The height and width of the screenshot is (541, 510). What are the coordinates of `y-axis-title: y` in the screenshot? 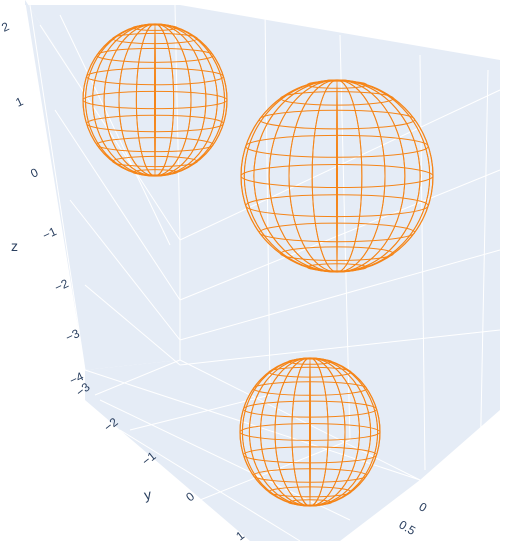 It's located at (148, 494).